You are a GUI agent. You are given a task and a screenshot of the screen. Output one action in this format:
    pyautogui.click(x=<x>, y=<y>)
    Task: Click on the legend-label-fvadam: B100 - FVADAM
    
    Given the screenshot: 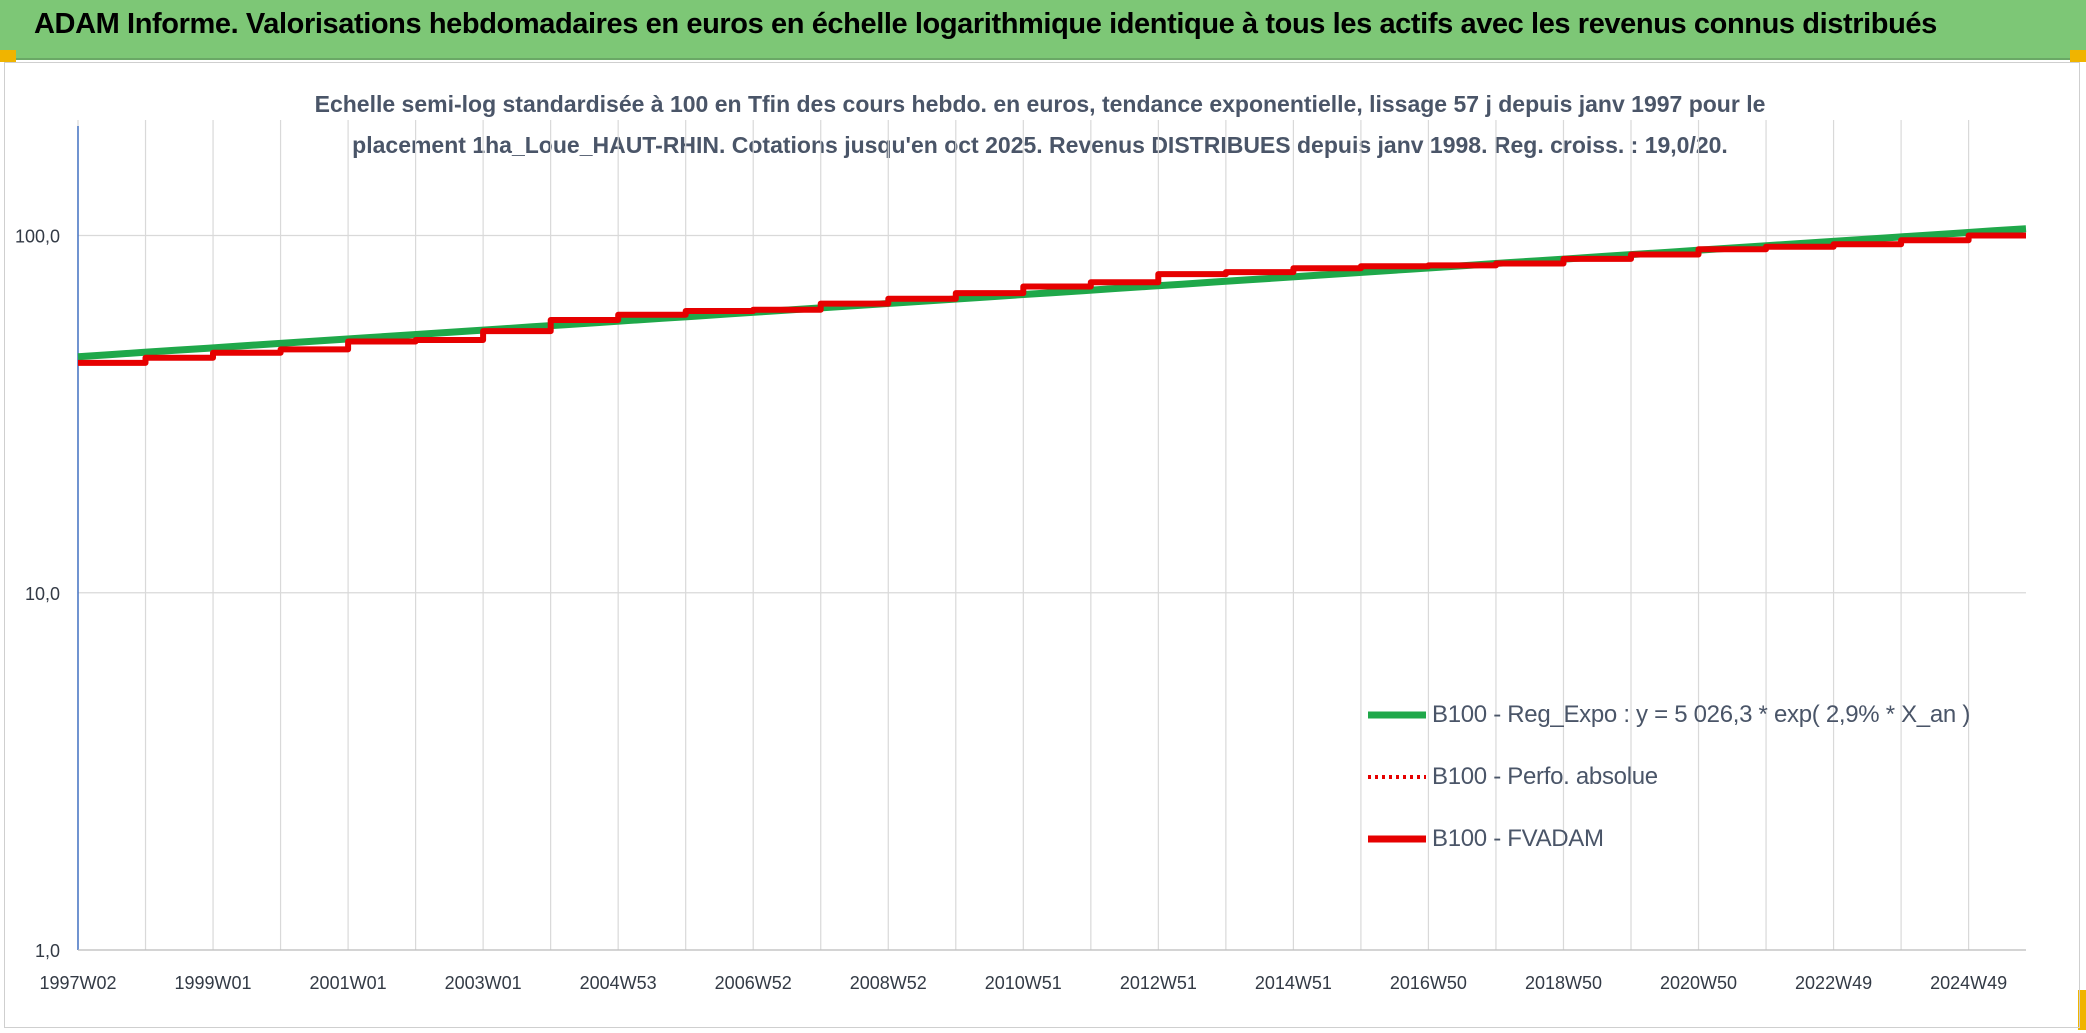 What is the action you would take?
    pyautogui.click(x=1518, y=838)
    